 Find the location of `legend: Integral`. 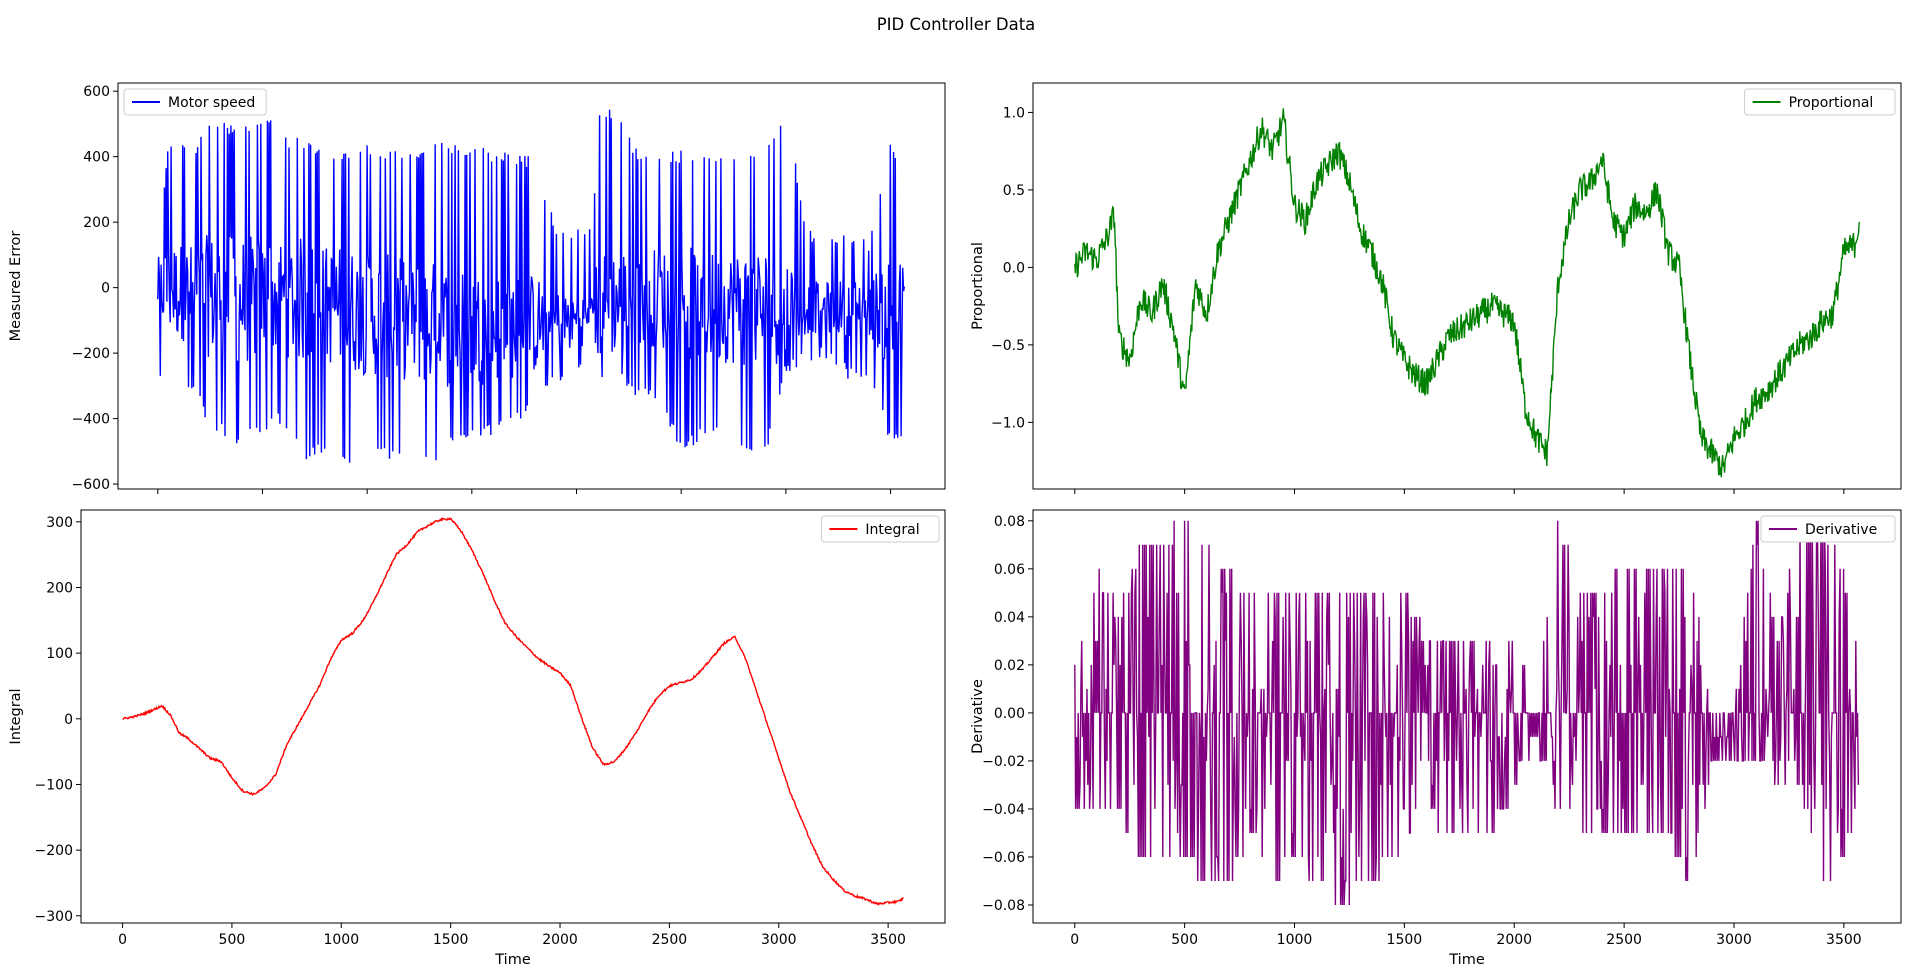

legend: Integral is located at coordinates (880, 529).